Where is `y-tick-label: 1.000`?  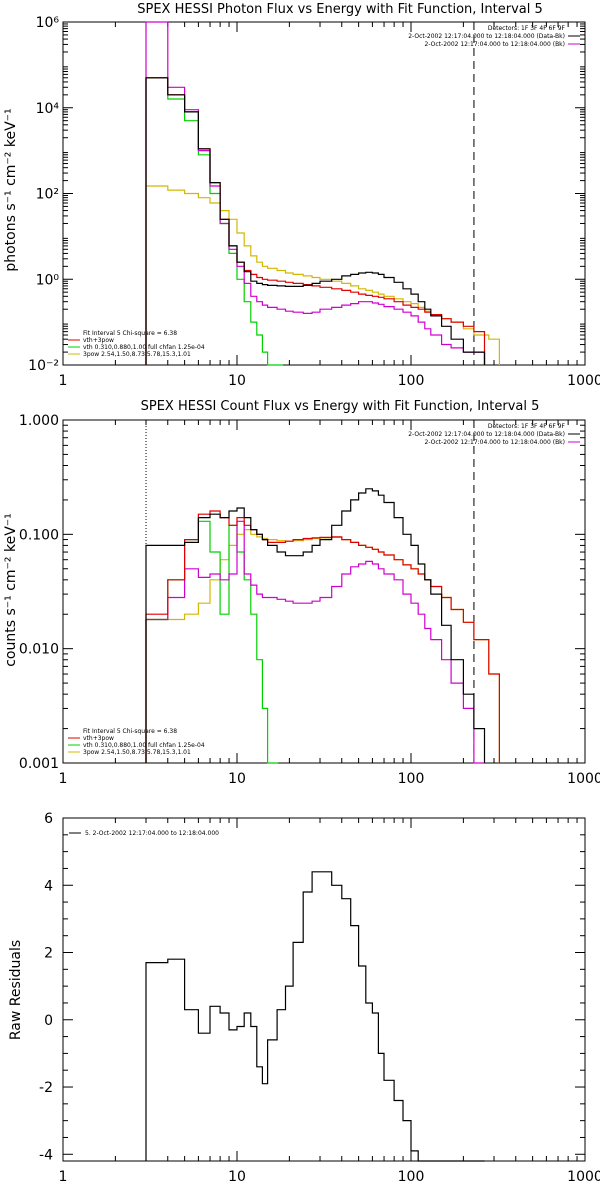 y-tick-label: 1.000 is located at coordinates (39, 421).